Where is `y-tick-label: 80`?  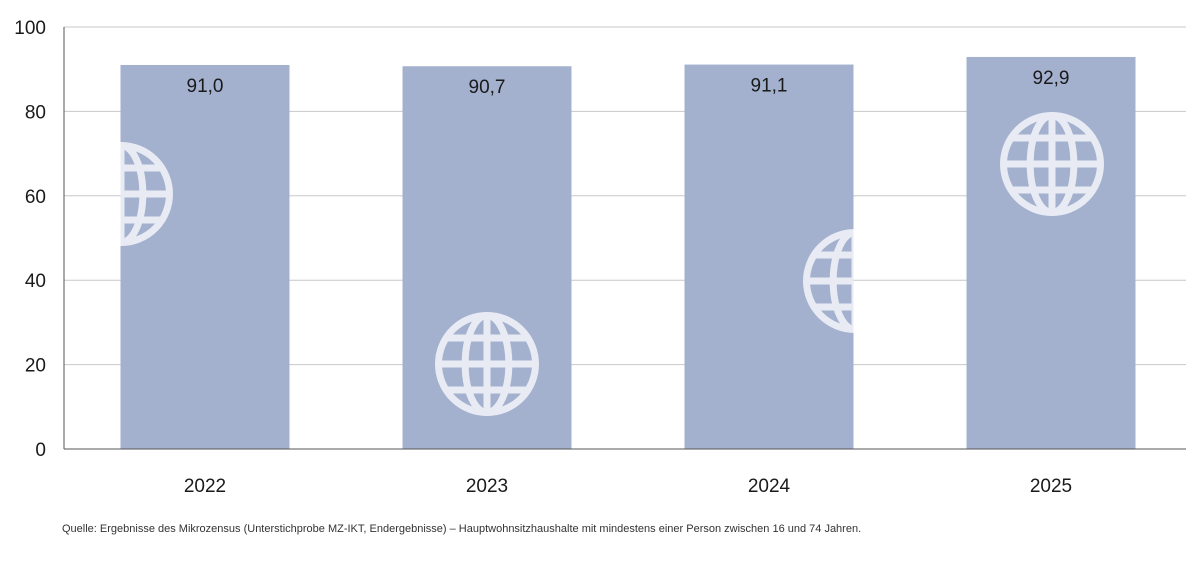
y-tick-label: 80 is located at coordinates (35, 112).